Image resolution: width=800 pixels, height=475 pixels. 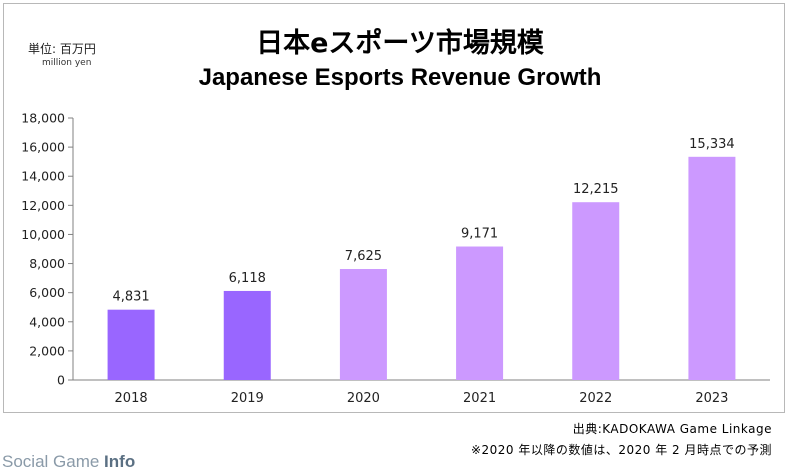 I want to click on bar-2022, so click(x=596, y=291).